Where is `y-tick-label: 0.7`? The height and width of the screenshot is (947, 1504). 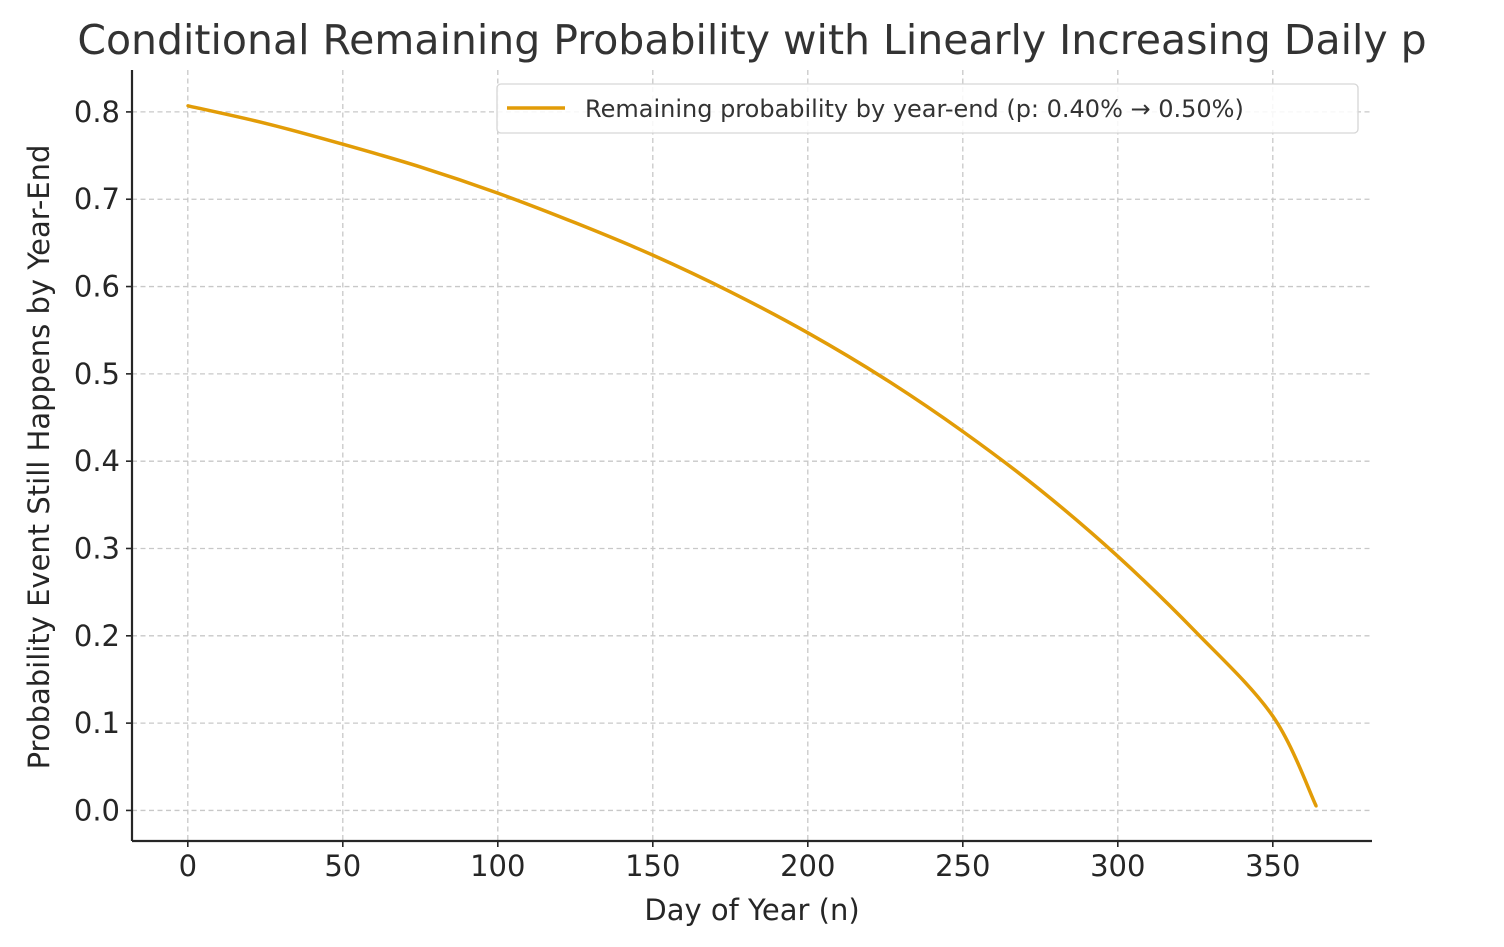
y-tick-label: 0.7 is located at coordinates (97, 199).